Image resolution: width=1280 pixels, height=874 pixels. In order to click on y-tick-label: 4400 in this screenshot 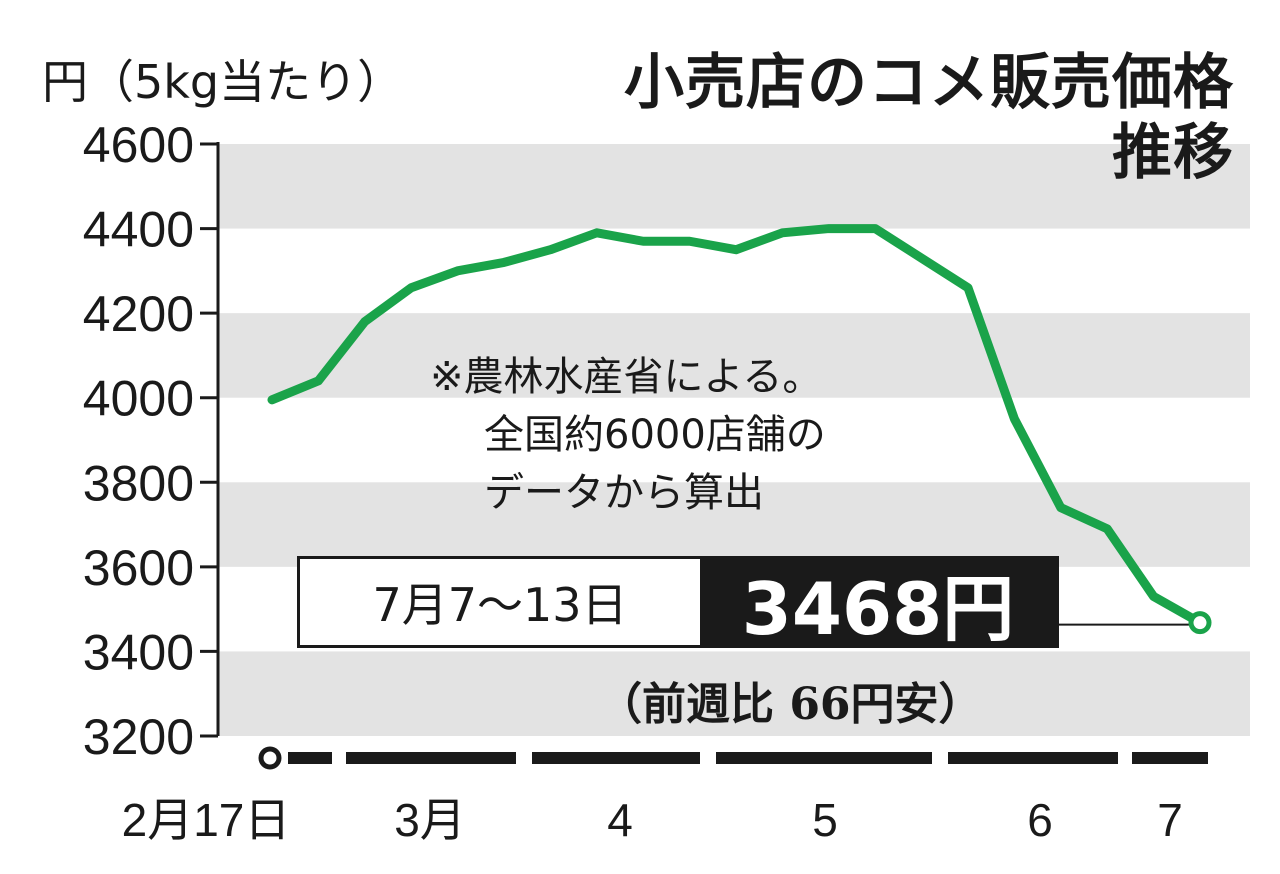, I will do `click(138, 230)`.